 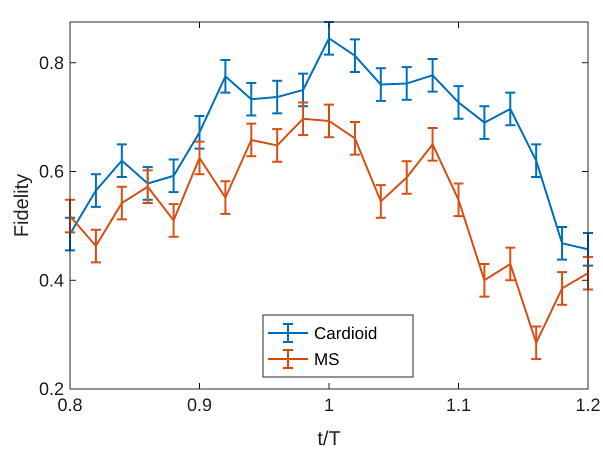 What do you see at coordinates (588, 405) in the screenshot?
I see `x-tick-label: 1.2` at bounding box center [588, 405].